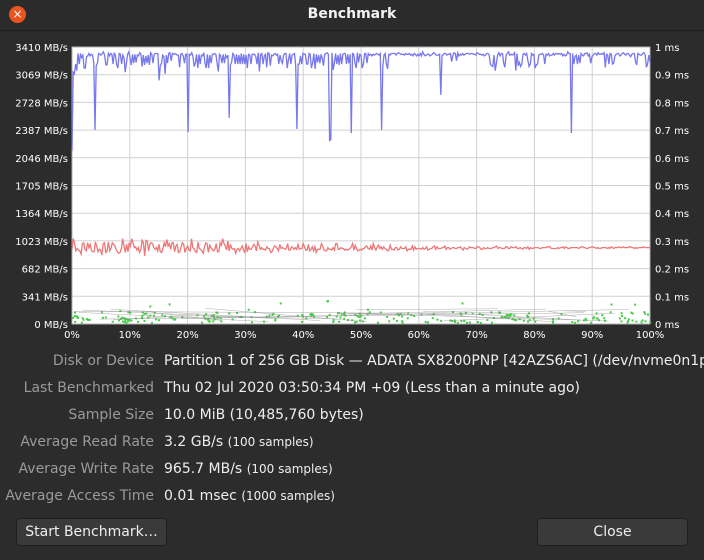 The image size is (704, 560). I want to click on x-tick-label: 50%, so click(361, 335).